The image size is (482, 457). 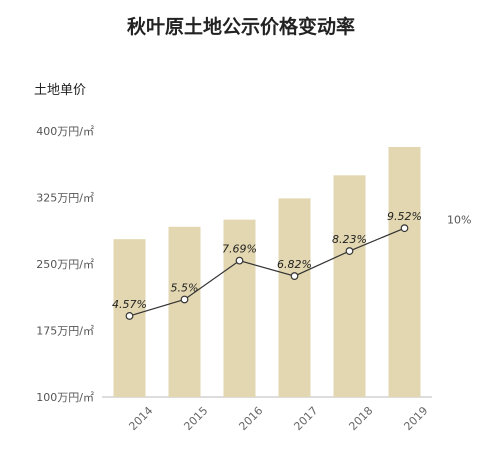 I want to click on right-y-tick-label: 10%, so click(x=459, y=220).